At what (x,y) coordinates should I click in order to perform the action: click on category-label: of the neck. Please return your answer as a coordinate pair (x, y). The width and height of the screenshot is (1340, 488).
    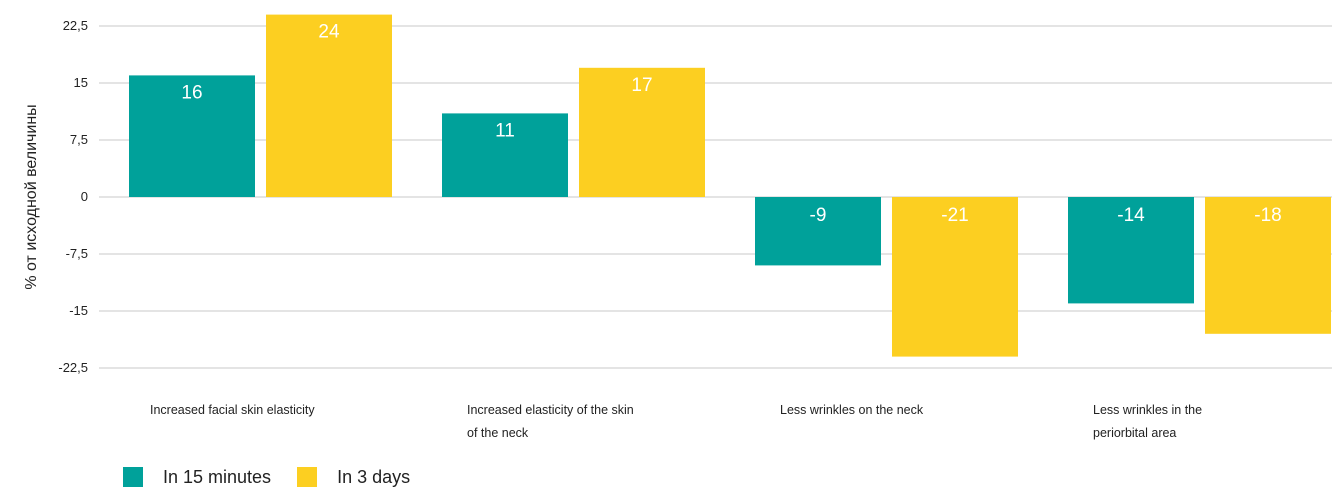
    Looking at the image, I should click on (498, 433).